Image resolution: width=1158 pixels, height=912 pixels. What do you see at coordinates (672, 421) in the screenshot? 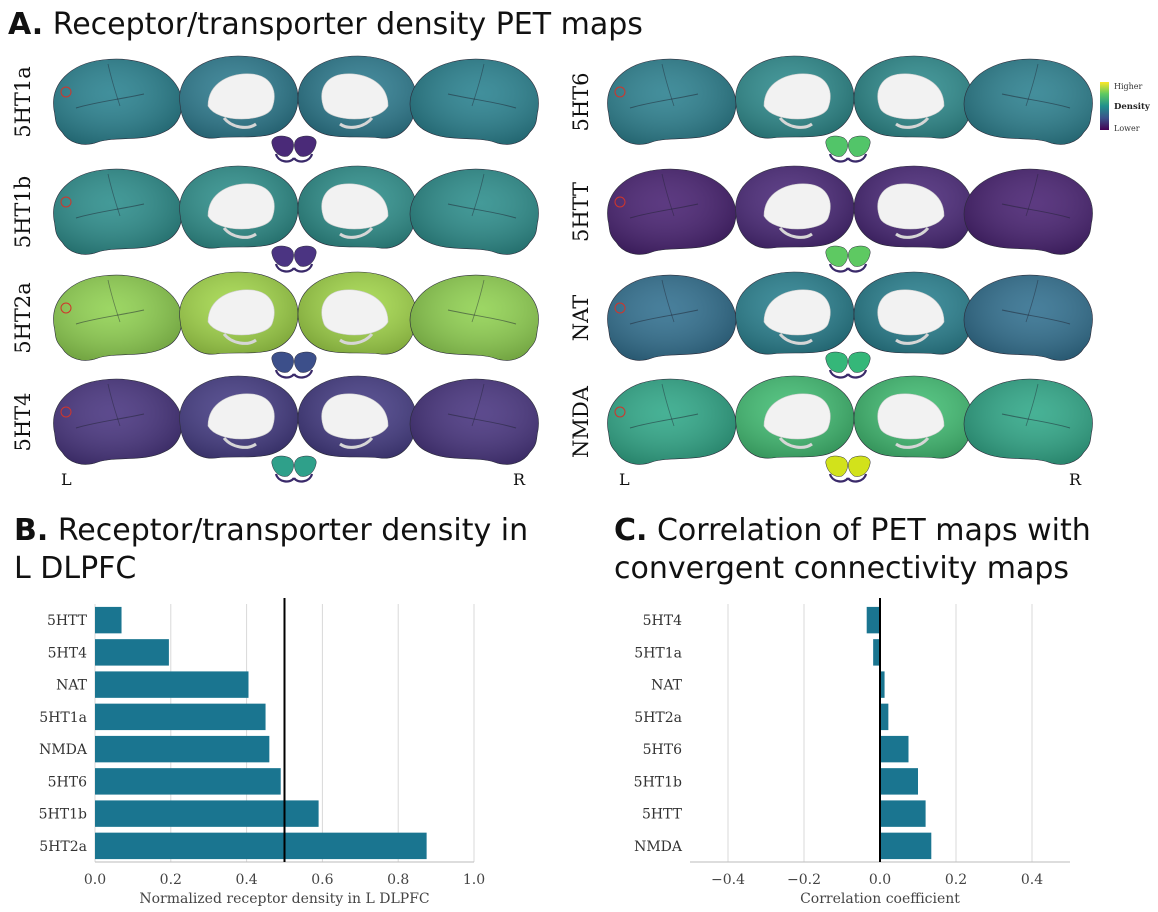
I see `right-lateral-left-nmda` at bounding box center [672, 421].